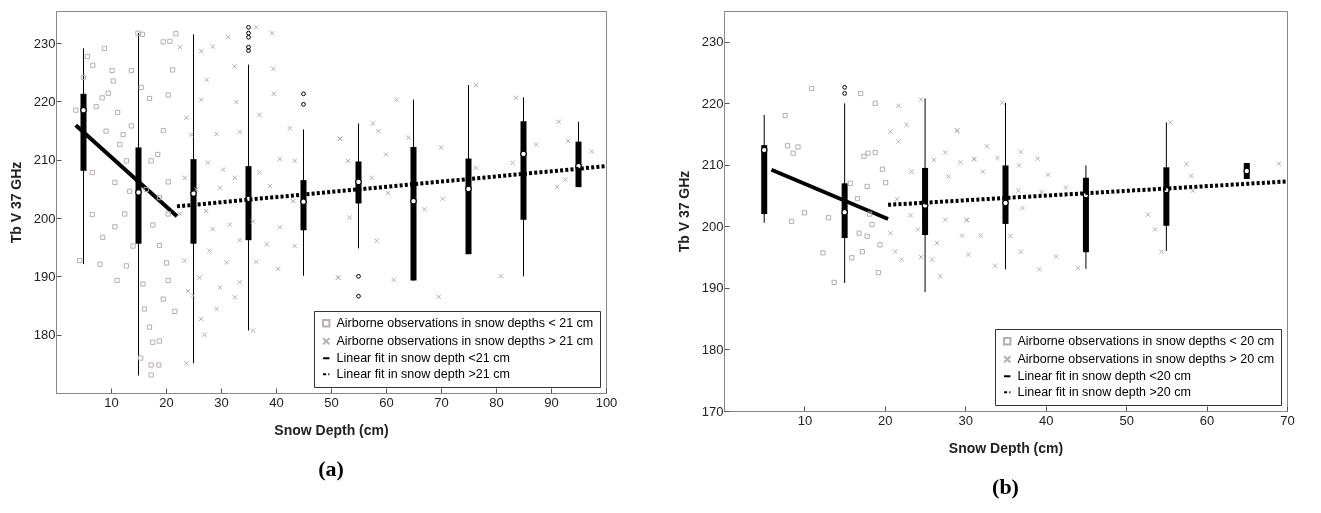 Image resolution: width=1321 pixels, height=513 pixels. Describe the element at coordinates (1146, 359) in the screenshot. I see `legend-label: Airborne observations in snow depths > 20 cm` at that location.